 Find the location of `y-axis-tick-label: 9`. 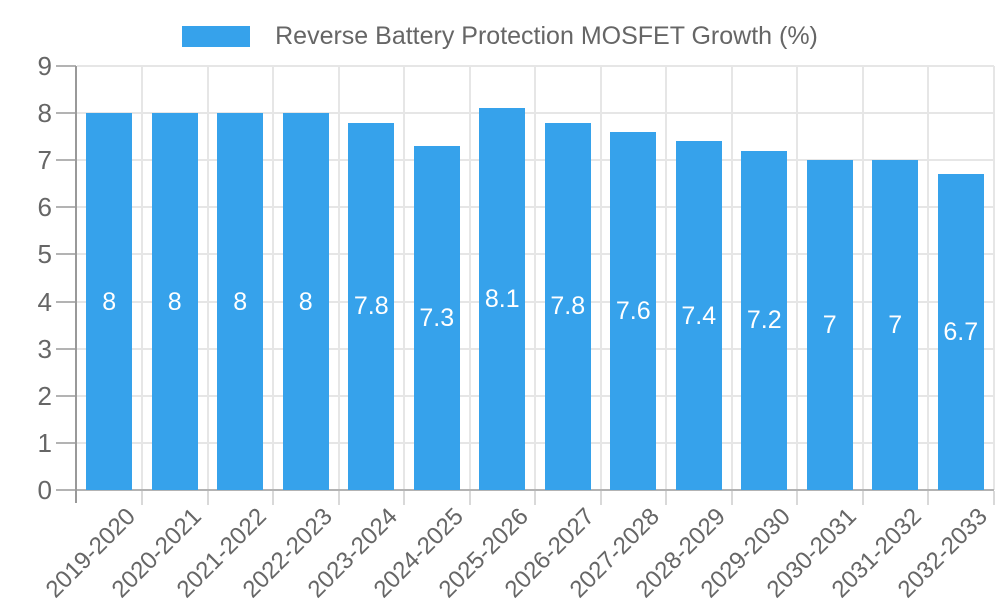

y-axis-tick-label: 9 is located at coordinates (44, 66).